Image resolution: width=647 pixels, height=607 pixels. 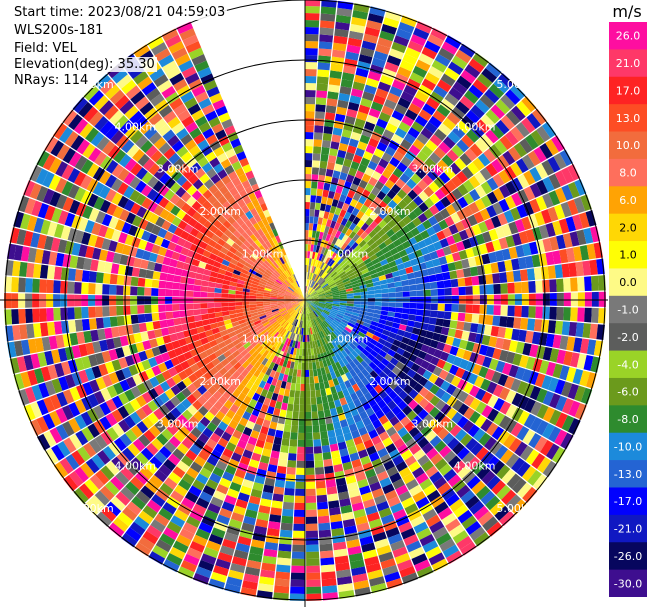 I want to click on colorbar-tick-label: 17.0, so click(x=628, y=90).